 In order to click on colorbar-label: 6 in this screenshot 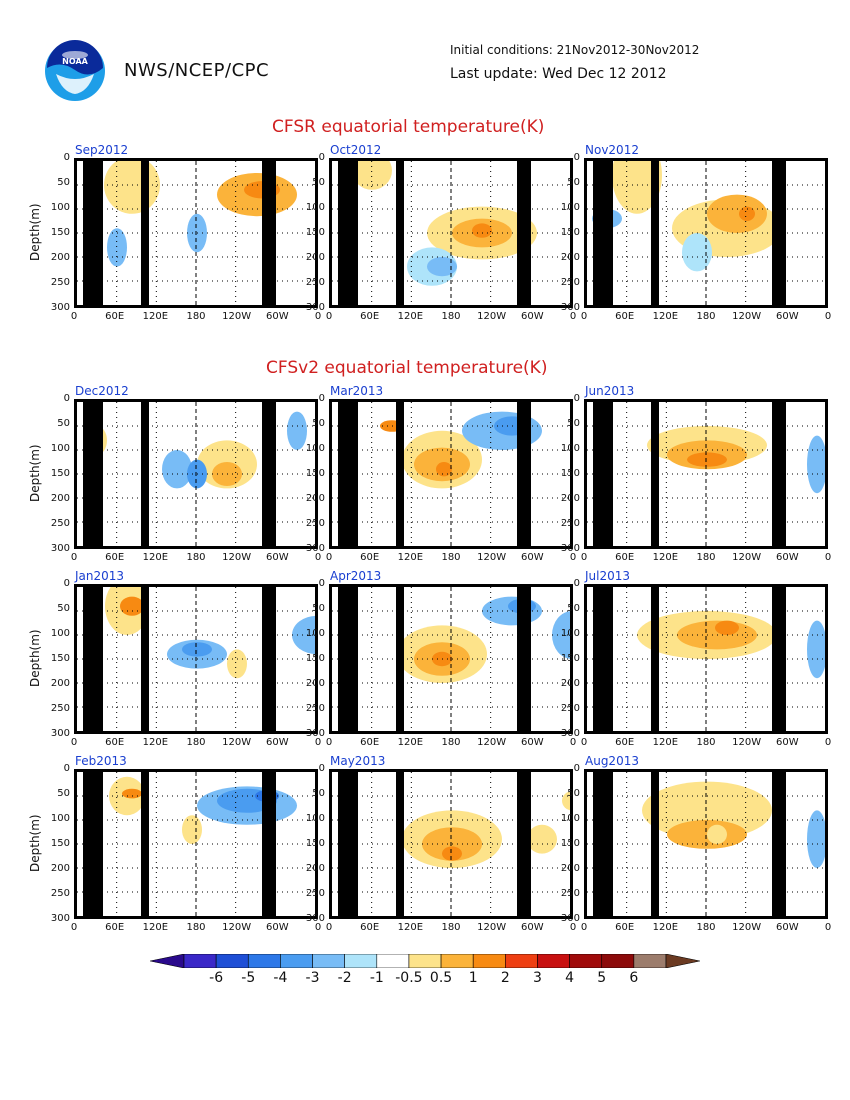, I will do `click(634, 978)`.